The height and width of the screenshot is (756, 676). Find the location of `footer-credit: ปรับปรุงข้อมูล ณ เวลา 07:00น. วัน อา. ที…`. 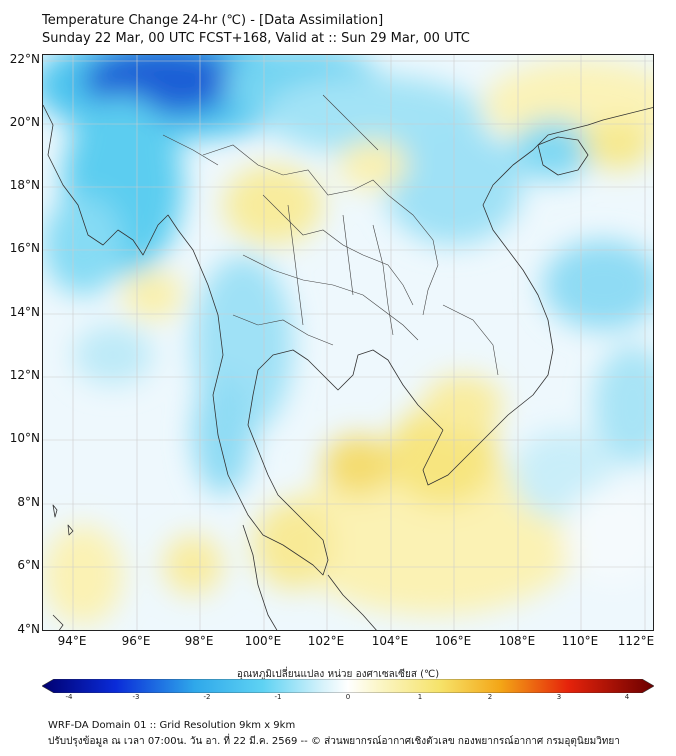

footer-credit: ปรับปรุงข้อมูล ณ เวลา 07:00น. วัน อา. ที… is located at coordinates (334, 741).